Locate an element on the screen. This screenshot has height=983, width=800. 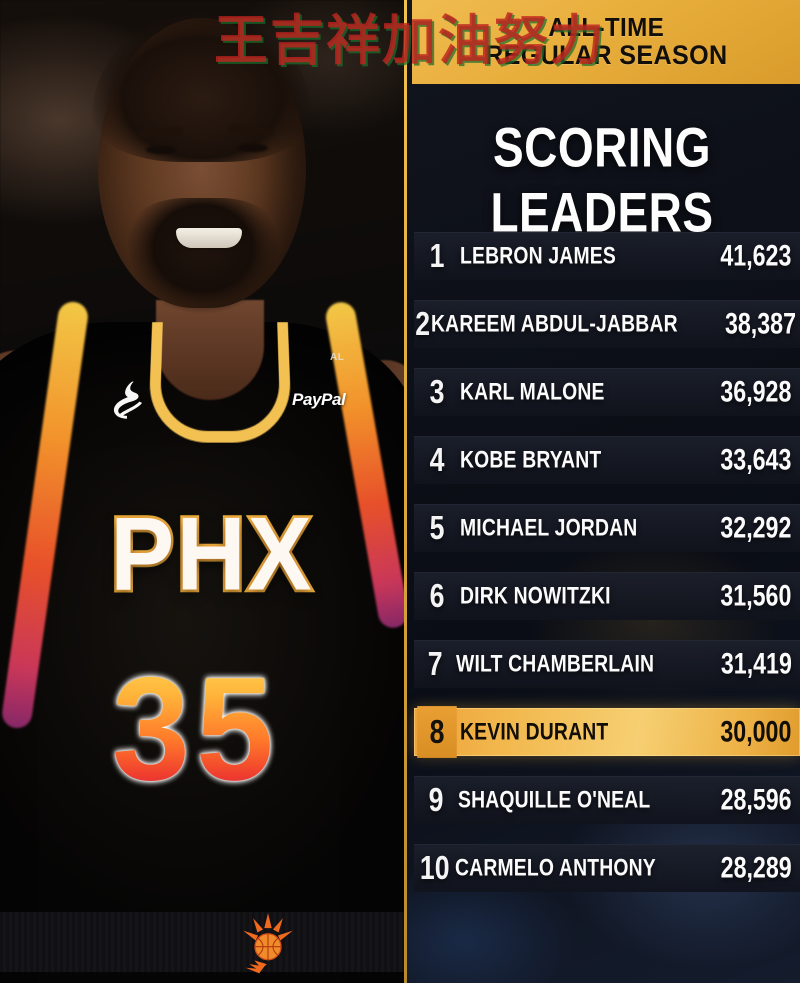
player-name-cell: WILT CHAMBERLAIN is located at coordinates (555, 663).